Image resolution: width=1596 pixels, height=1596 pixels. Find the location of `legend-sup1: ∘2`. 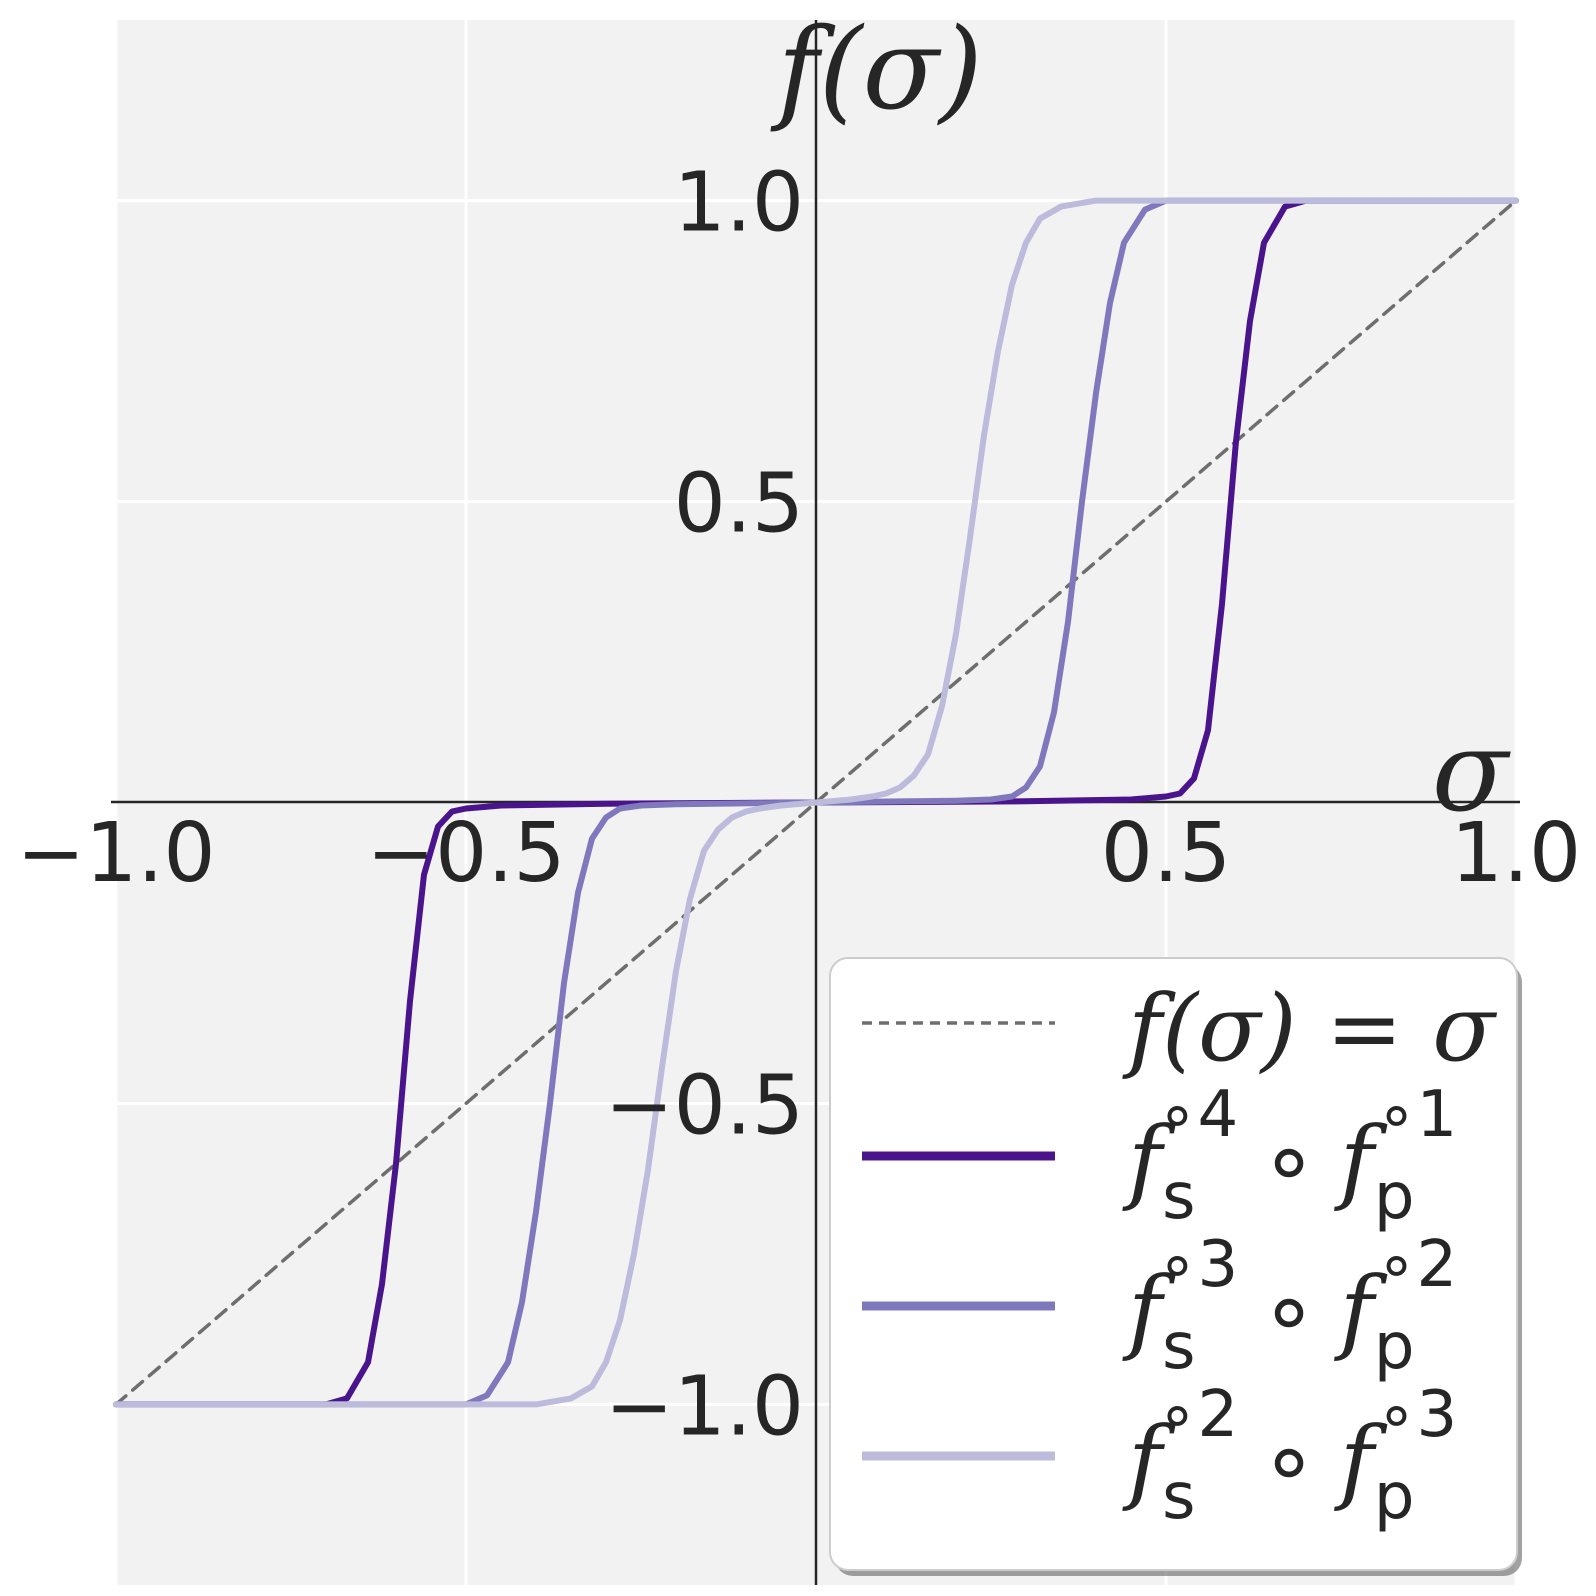

legend-sup1: ∘2 is located at coordinates (1197, 1415).